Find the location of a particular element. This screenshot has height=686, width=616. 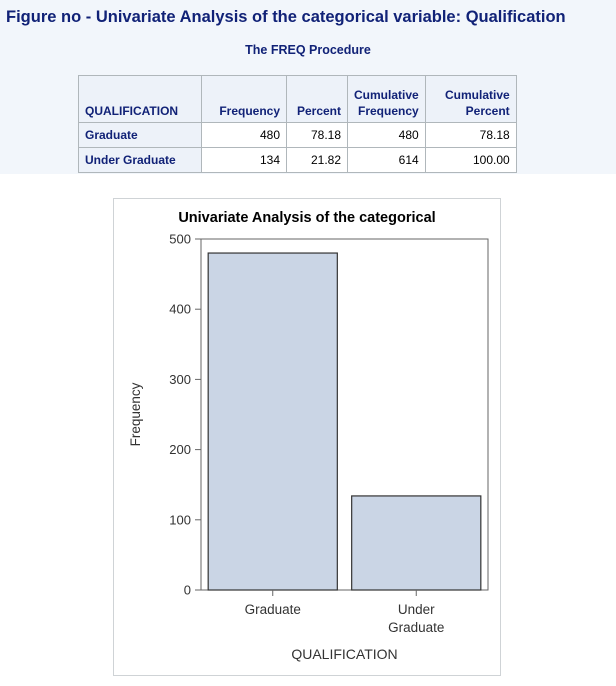

cell-frequency: 480 is located at coordinates (244, 135).